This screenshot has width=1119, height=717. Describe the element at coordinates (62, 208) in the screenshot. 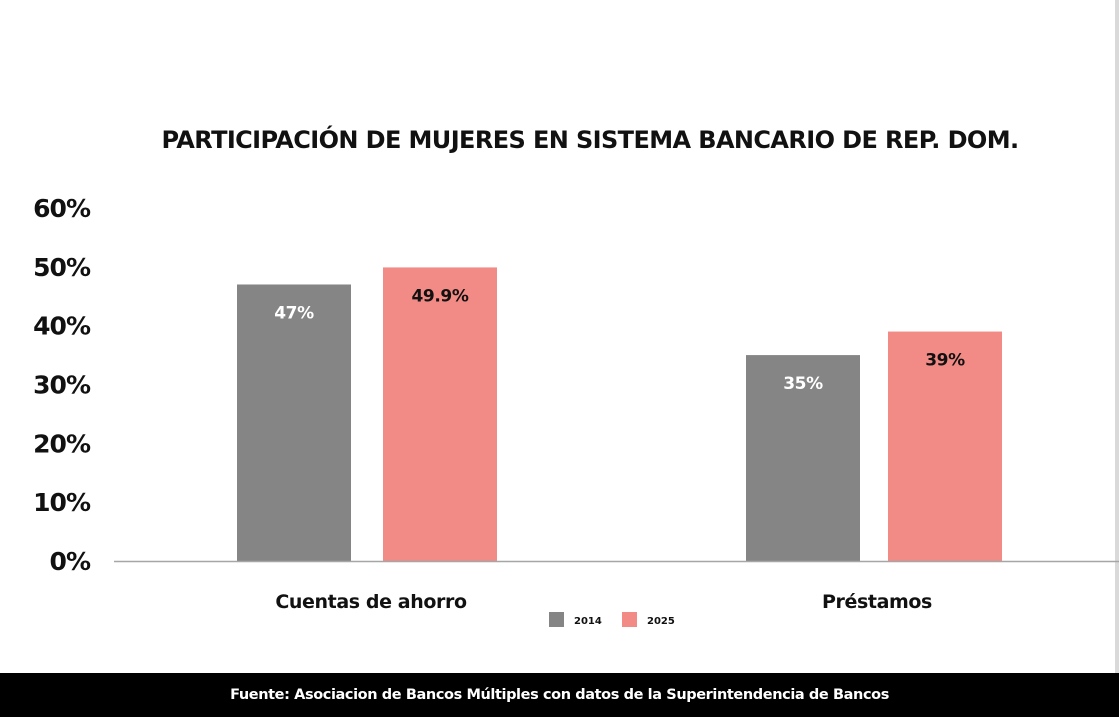

I see `y-tick-label: 60%` at that location.